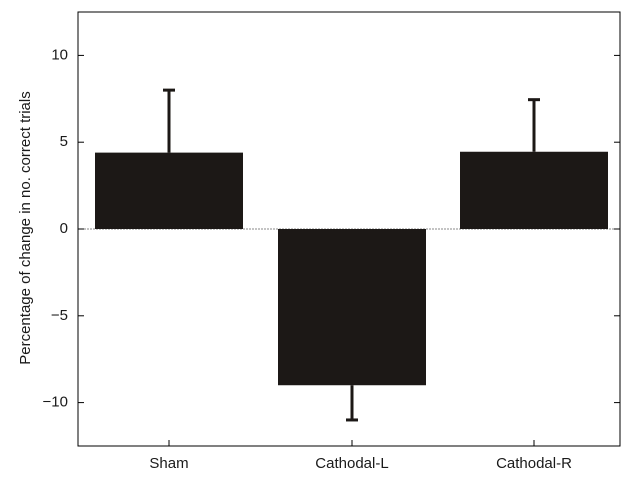 The image size is (621, 479). I want to click on bar-sham, so click(169, 190).